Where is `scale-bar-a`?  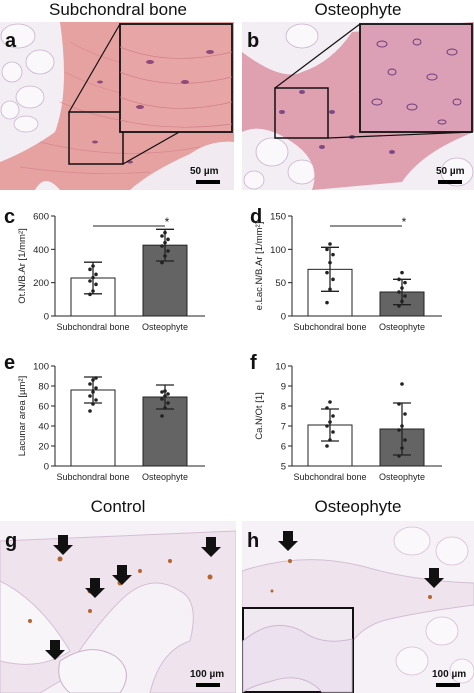 scale-bar-a is located at coordinates (208, 182).